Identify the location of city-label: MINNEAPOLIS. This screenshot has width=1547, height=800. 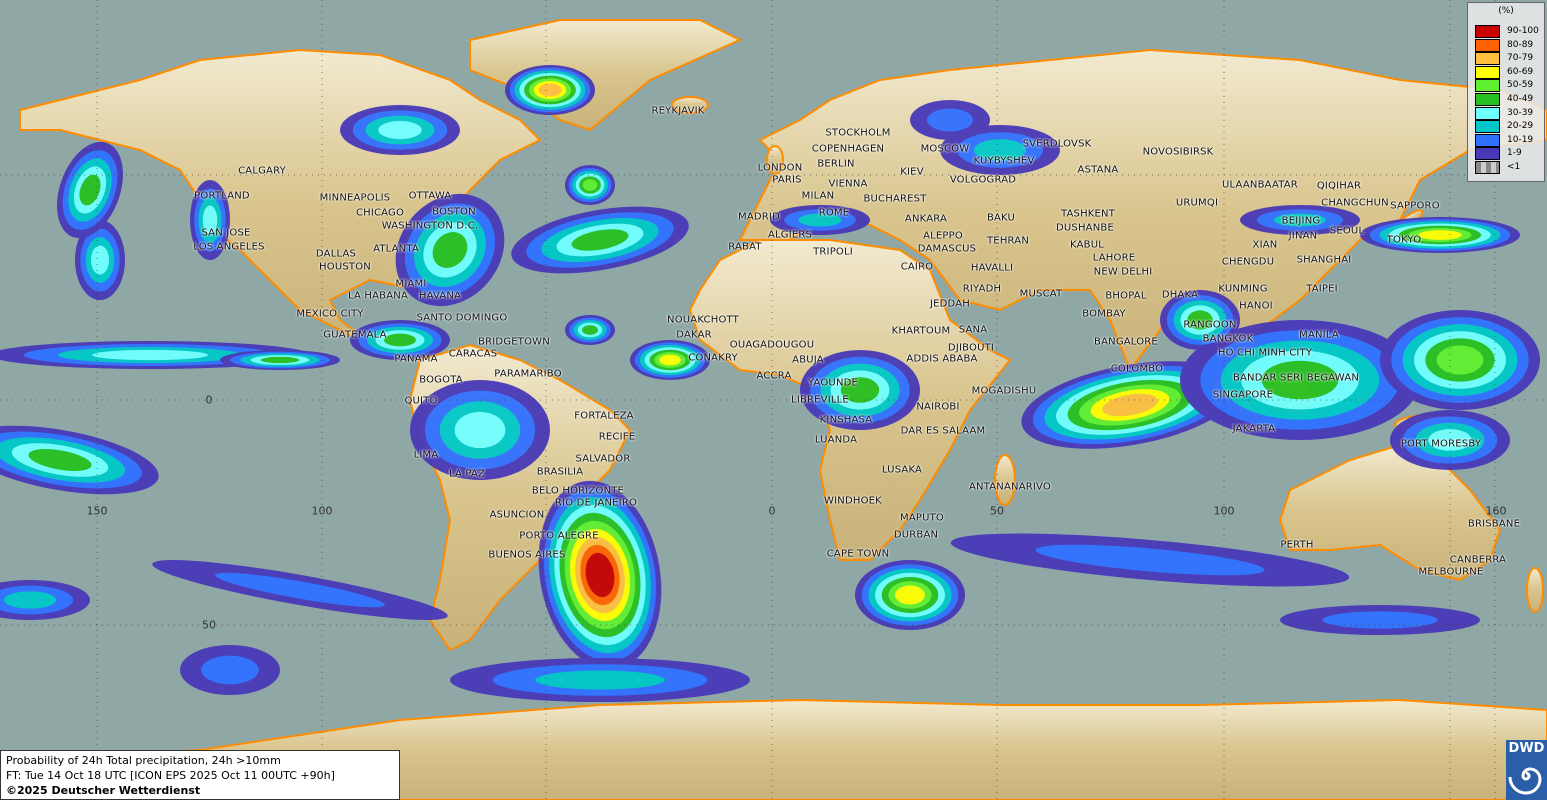
(355, 198).